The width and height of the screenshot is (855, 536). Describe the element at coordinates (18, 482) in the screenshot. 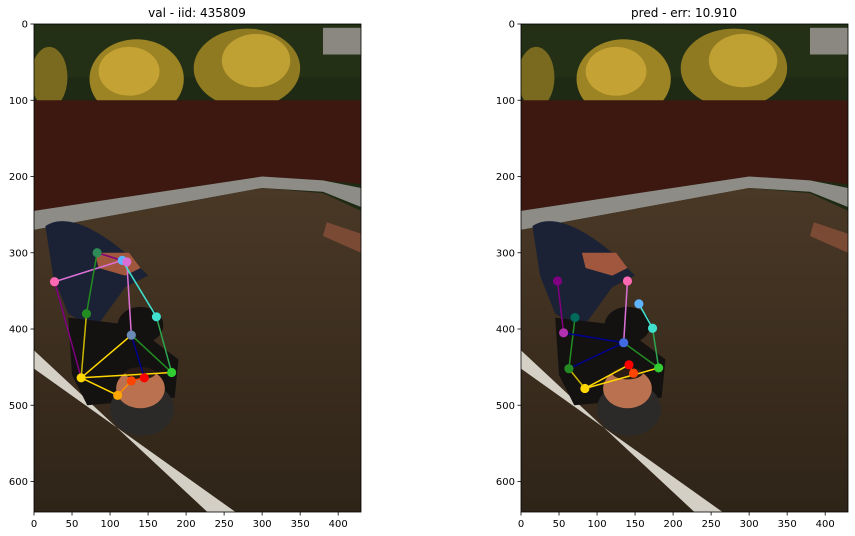

I see `panel-val-ytick-label-600: 600` at that location.